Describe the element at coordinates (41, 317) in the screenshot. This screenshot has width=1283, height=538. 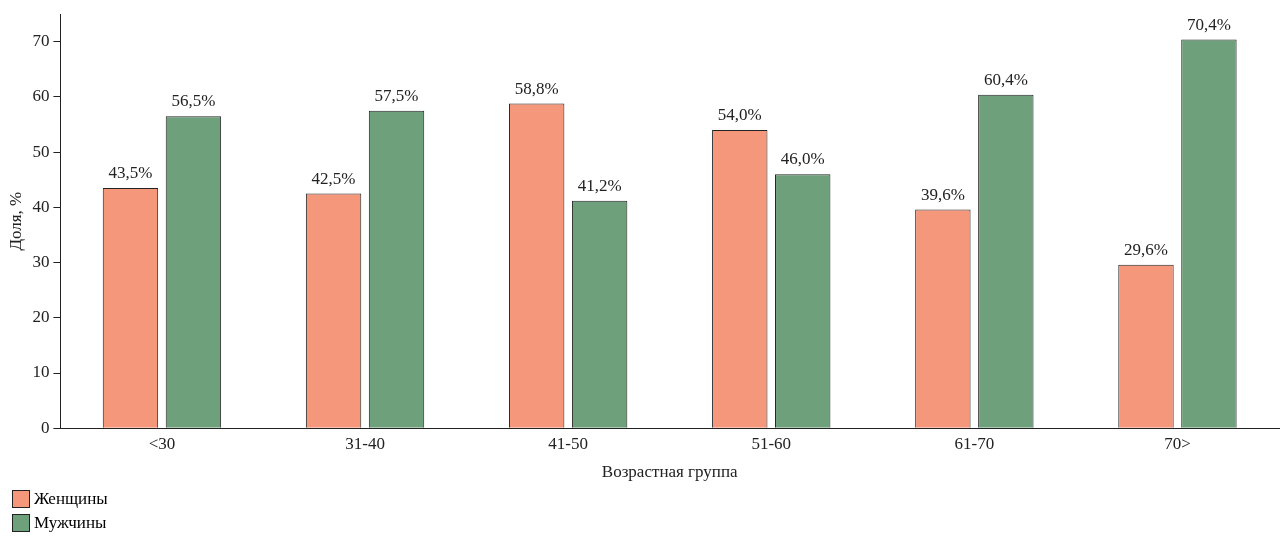
I see `y-tick-label: 20` at that location.